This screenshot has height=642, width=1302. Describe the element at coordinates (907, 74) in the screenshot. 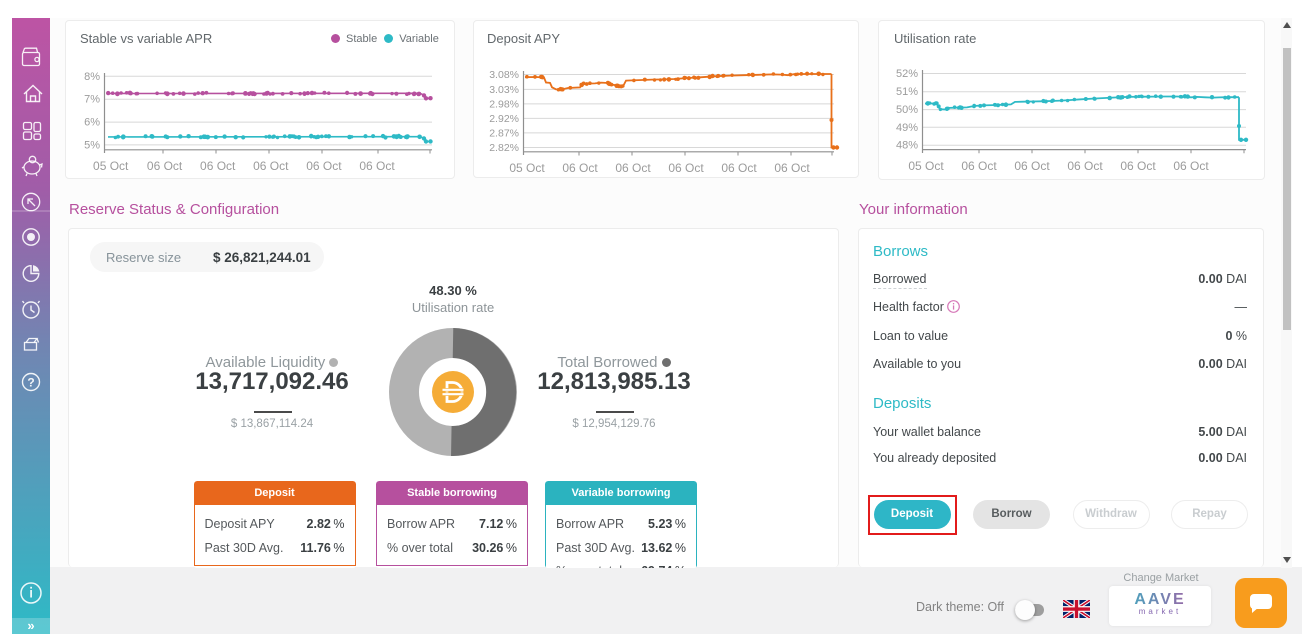

I see `svg-text: 52%` at that location.